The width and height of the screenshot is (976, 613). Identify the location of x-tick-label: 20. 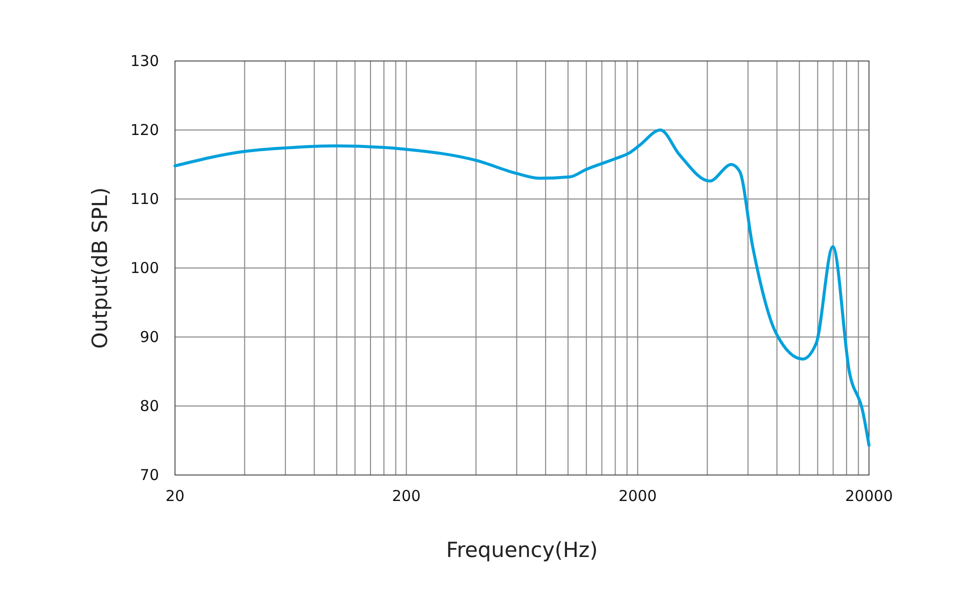
(175, 496).